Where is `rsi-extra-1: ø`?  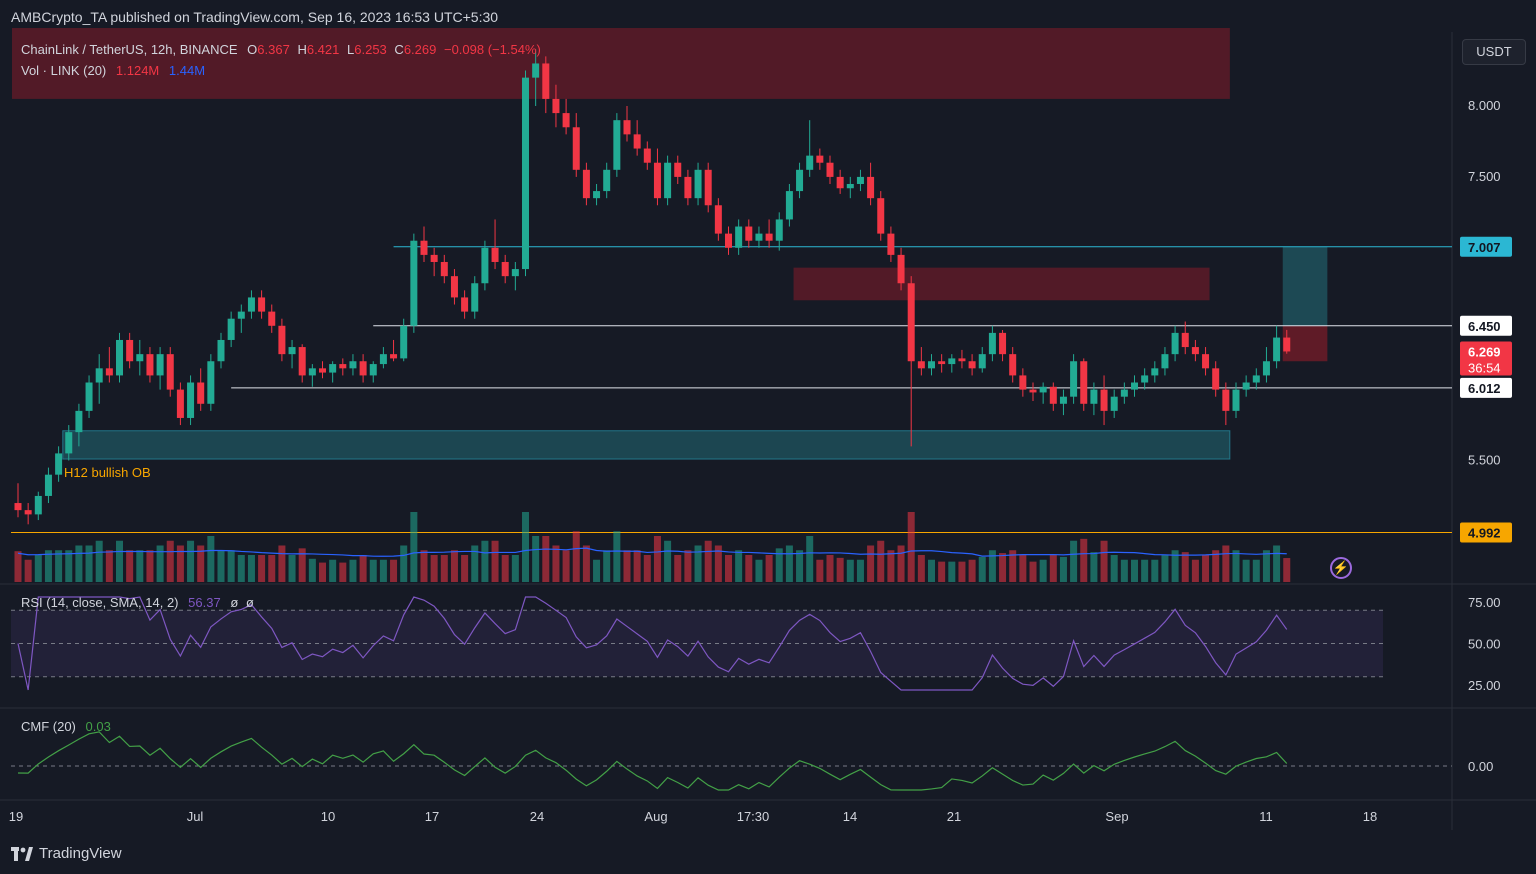 rsi-extra-1: ø is located at coordinates (234, 602).